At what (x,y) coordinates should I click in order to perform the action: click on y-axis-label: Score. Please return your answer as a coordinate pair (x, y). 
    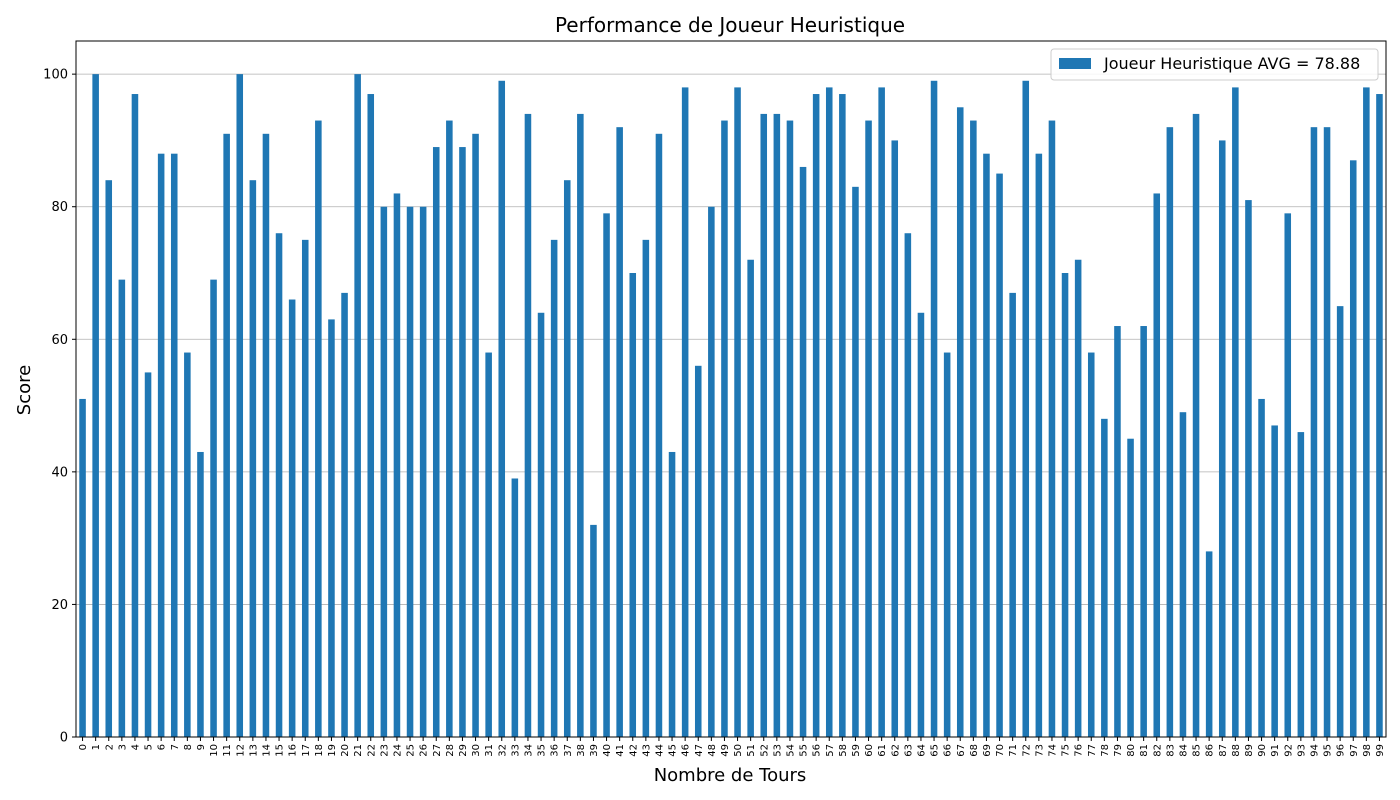
    Looking at the image, I should click on (24, 390).